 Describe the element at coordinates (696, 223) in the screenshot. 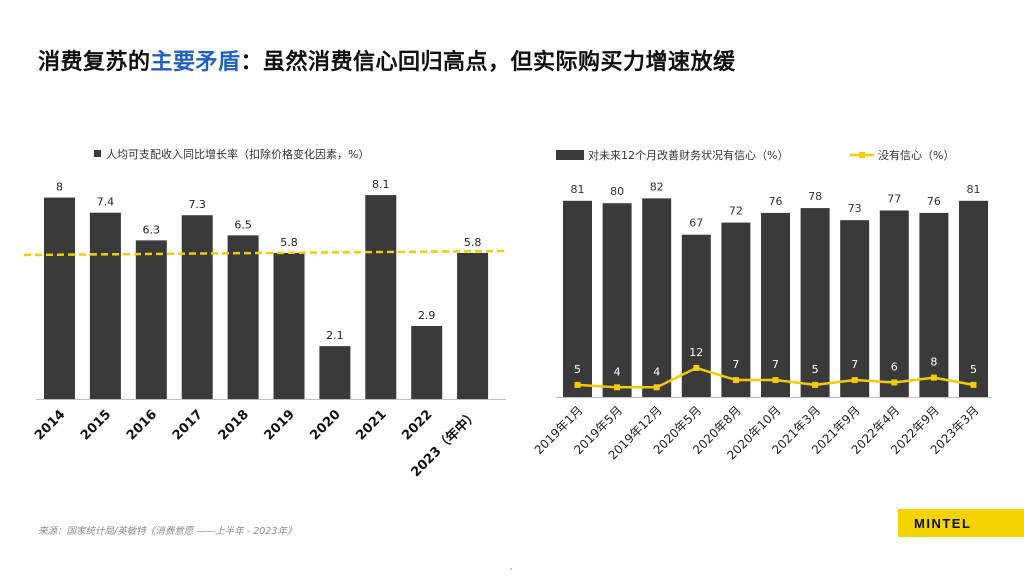

I see `bar-value-label: 67` at that location.